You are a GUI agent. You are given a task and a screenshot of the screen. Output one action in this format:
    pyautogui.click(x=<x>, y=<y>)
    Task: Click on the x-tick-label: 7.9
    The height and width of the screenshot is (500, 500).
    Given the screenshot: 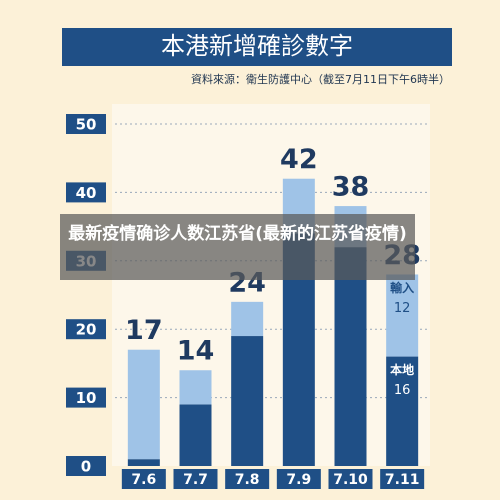 What is the action you would take?
    pyautogui.click(x=298, y=480)
    